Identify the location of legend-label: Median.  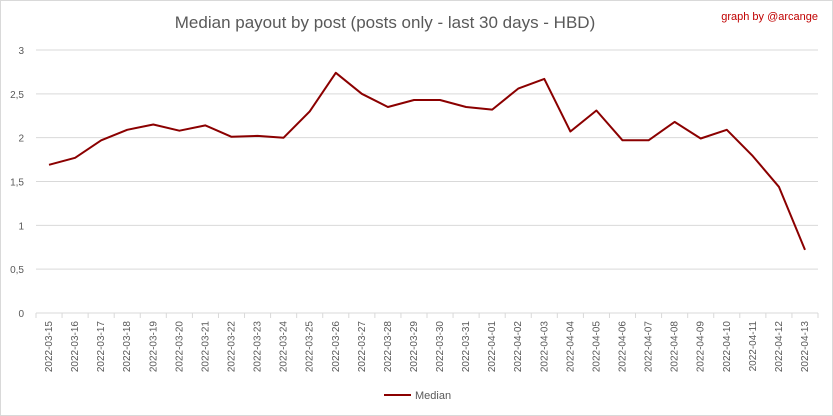
(433, 396).